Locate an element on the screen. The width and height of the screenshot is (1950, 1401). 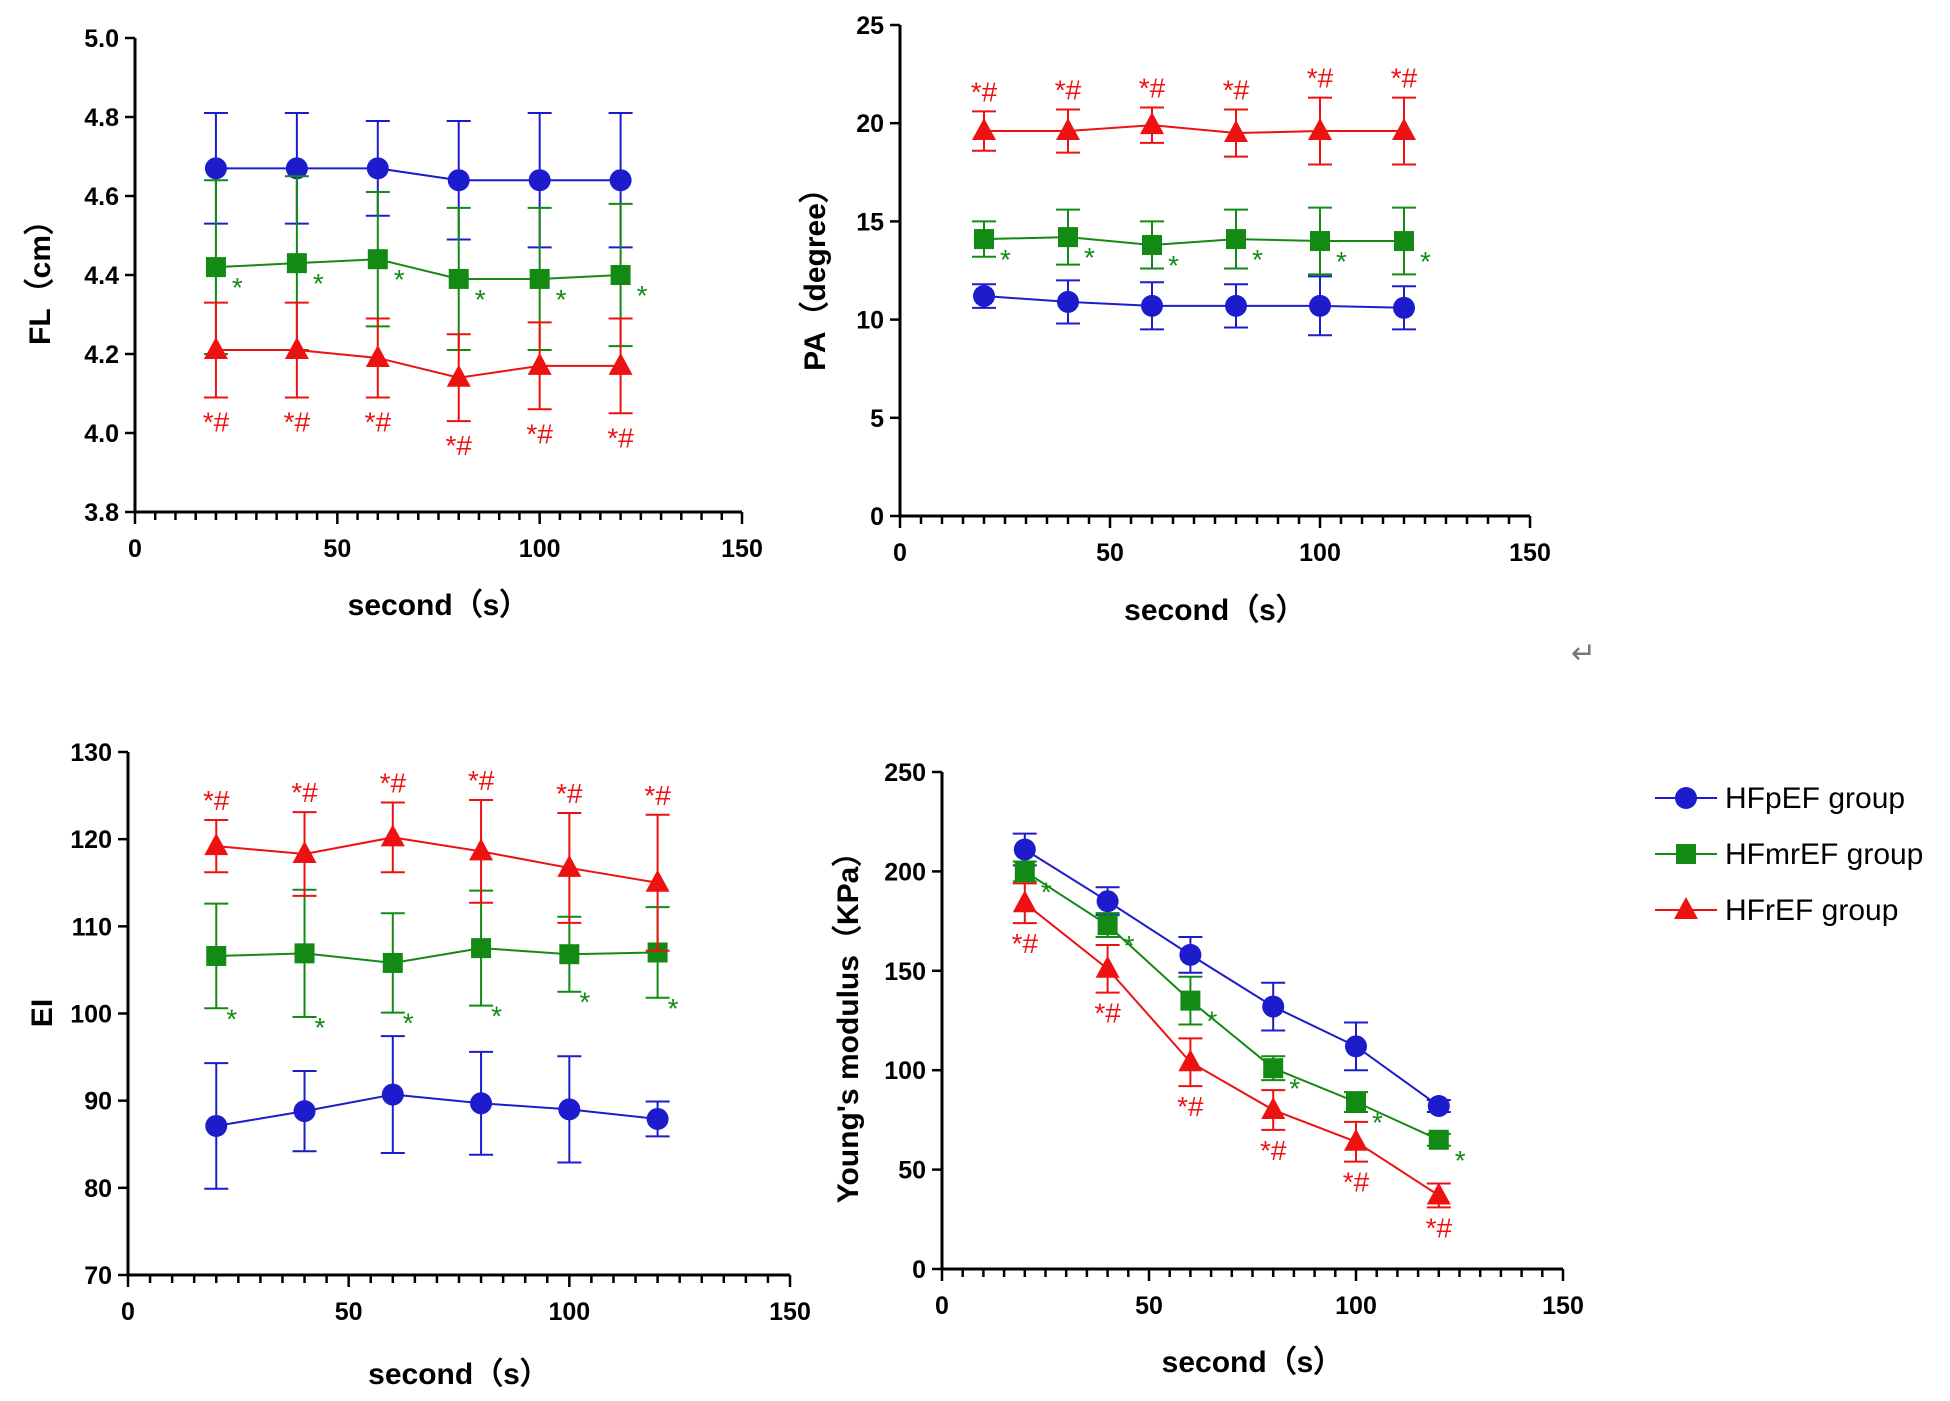
series-hfpef-group is located at coordinates (1231, 974).